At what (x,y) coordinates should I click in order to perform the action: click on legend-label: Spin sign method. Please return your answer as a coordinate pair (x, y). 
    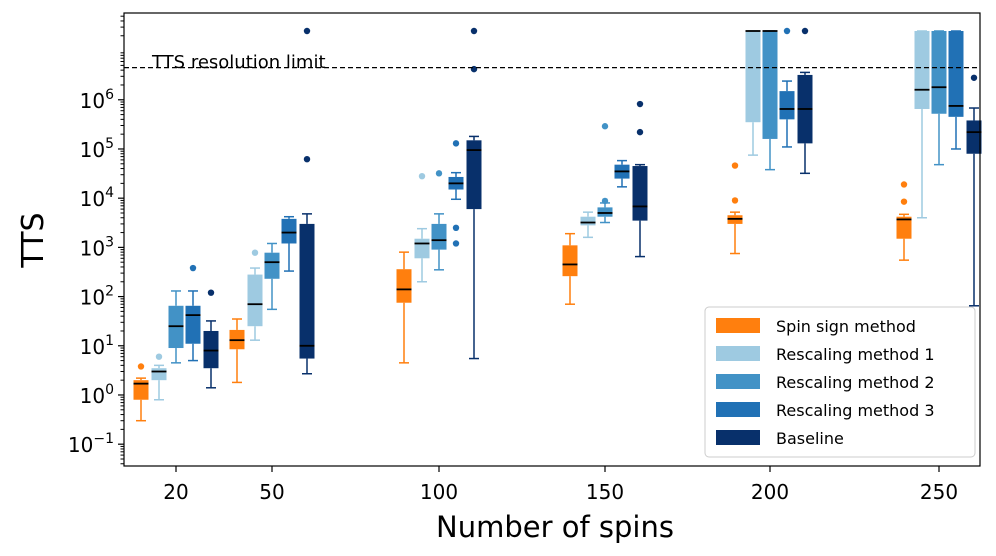
    Looking at the image, I should click on (846, 326).